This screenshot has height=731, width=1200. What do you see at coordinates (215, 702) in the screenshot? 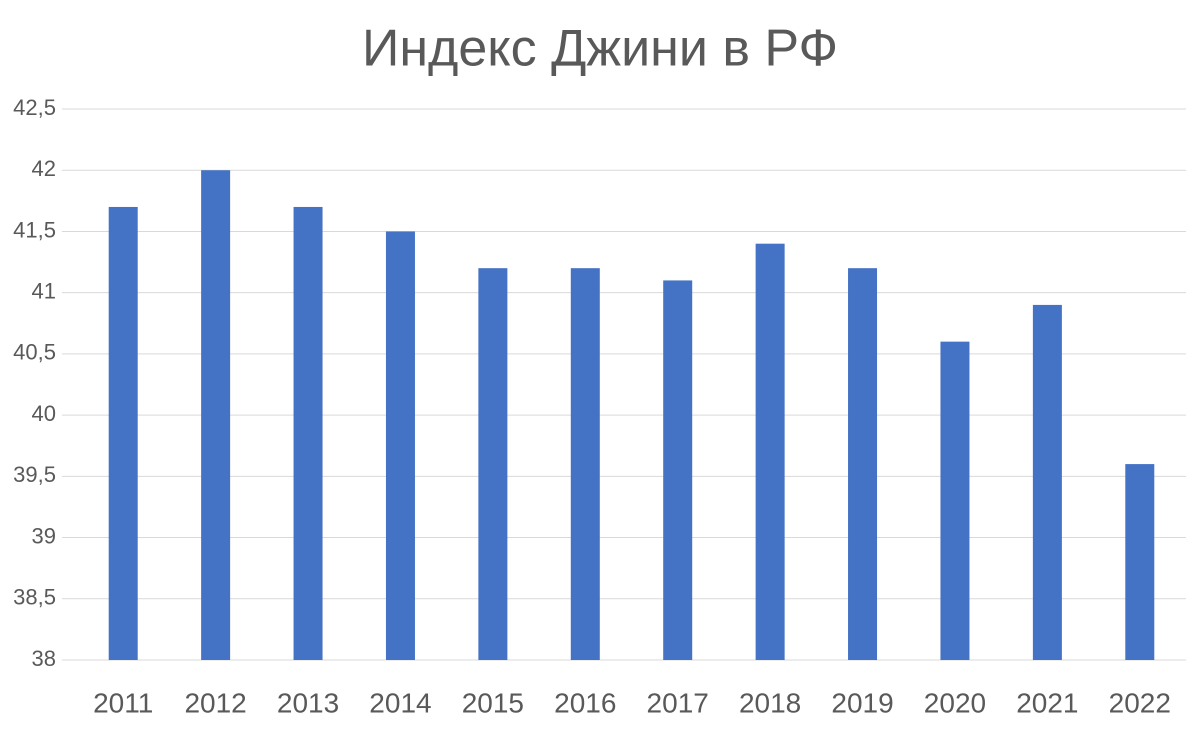
I see `x-tick-label: 2012` at bounding box center [215, 702].